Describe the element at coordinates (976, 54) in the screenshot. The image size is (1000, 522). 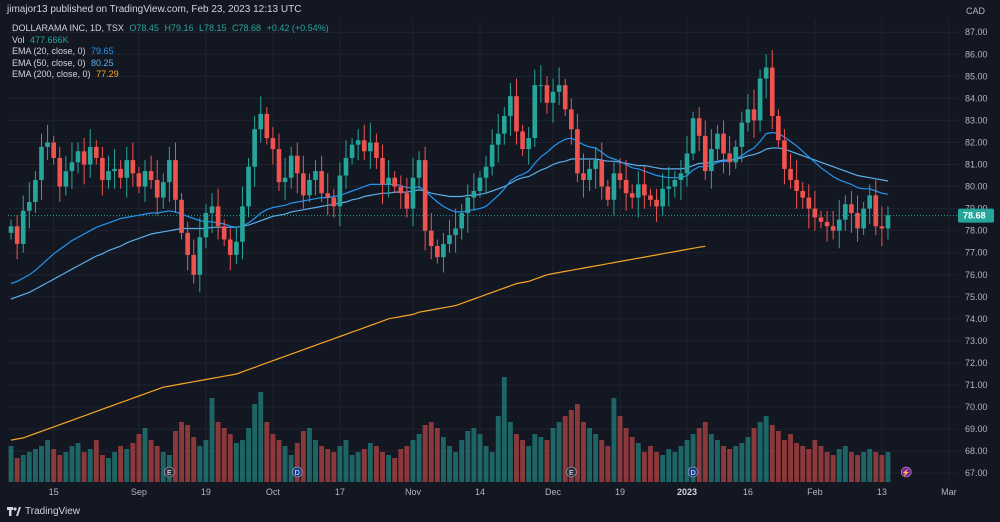
I see `y-tick-label: 86.00` at that location.